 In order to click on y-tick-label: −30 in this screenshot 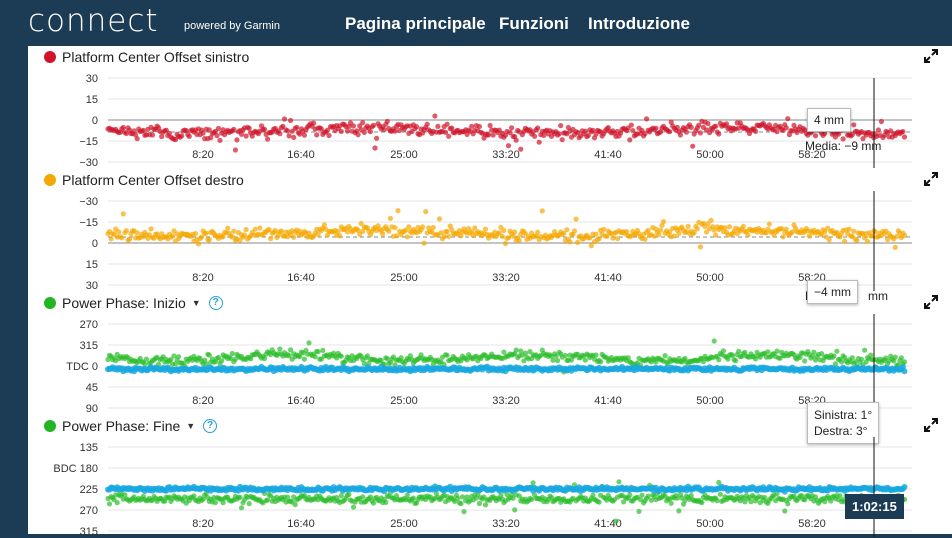, I will do `click(88, 202)`.